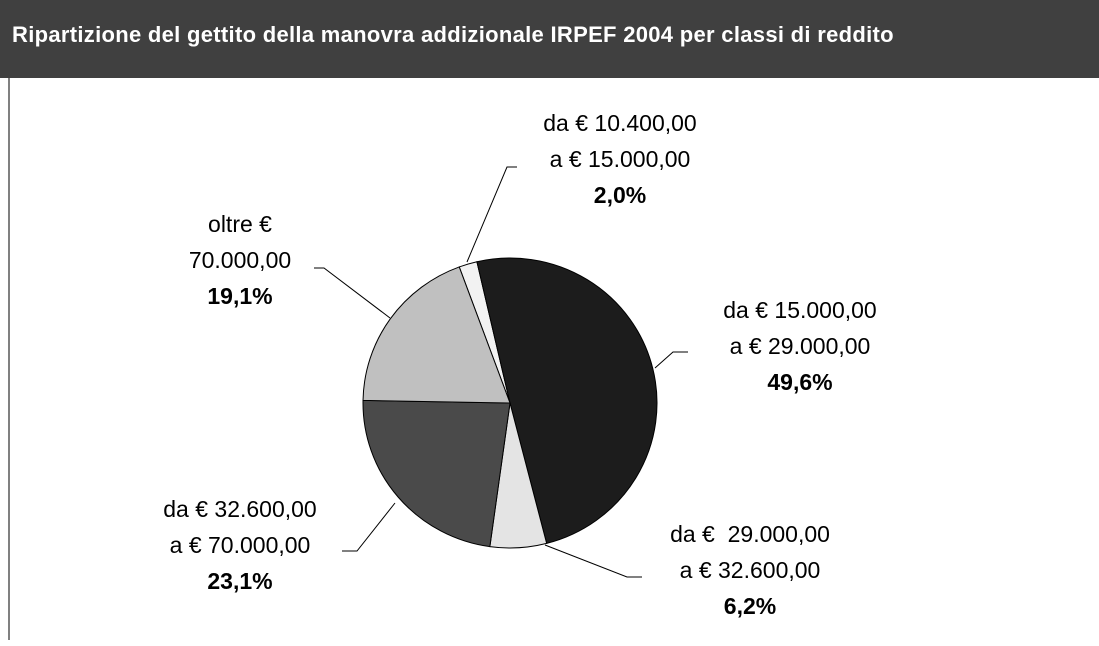 This screenshot has width=1099, height=646. I want to click on slice-label: a € 32.600,00, so click(750, 570).